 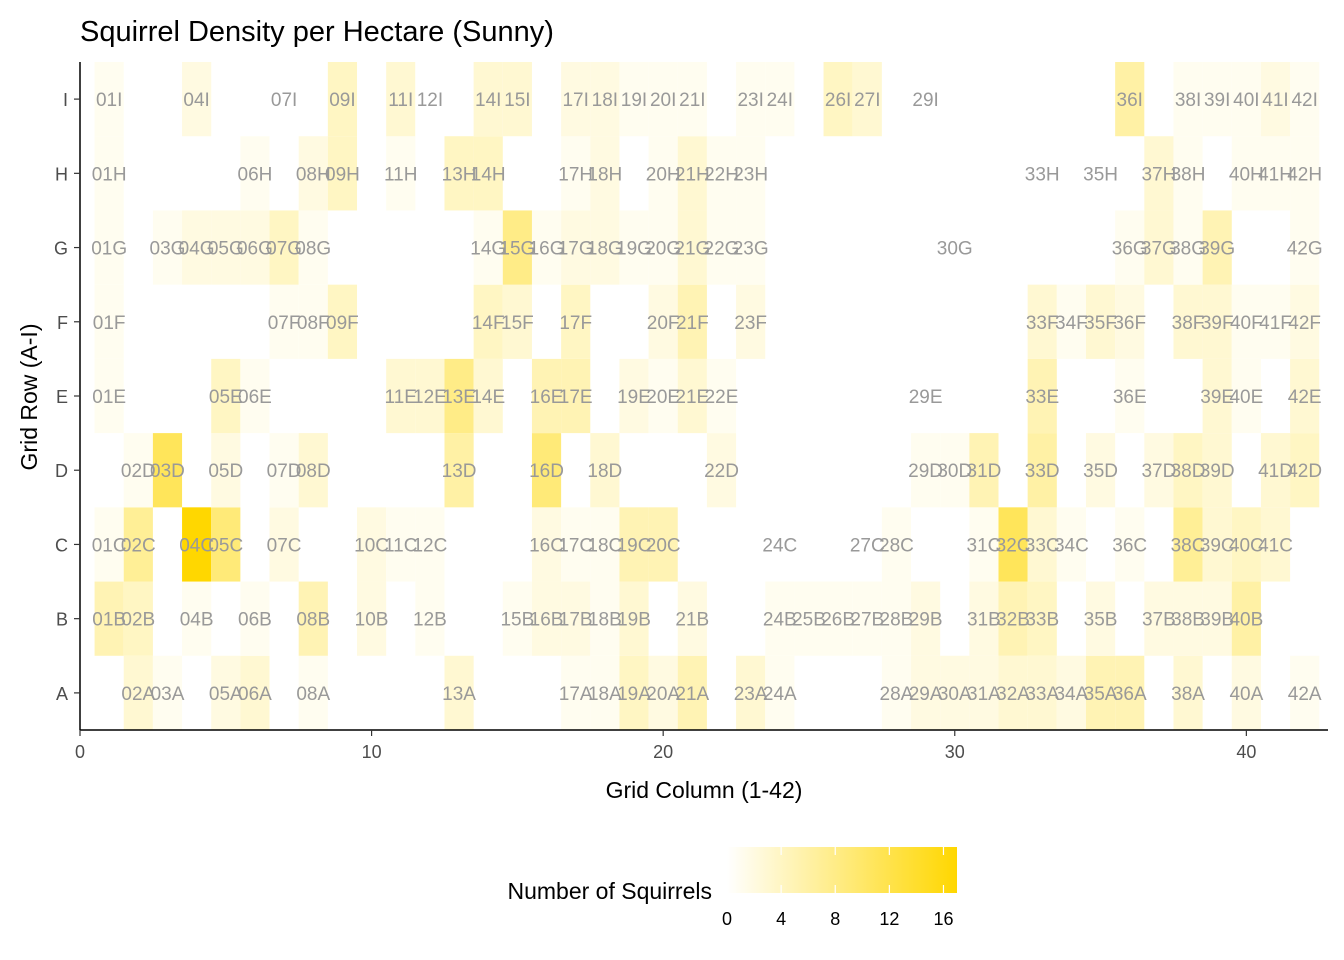 What do you see at coordinates (430, 620) in the screenshot?
I see `cell-label: 12B` at bounding box center [430, 620].